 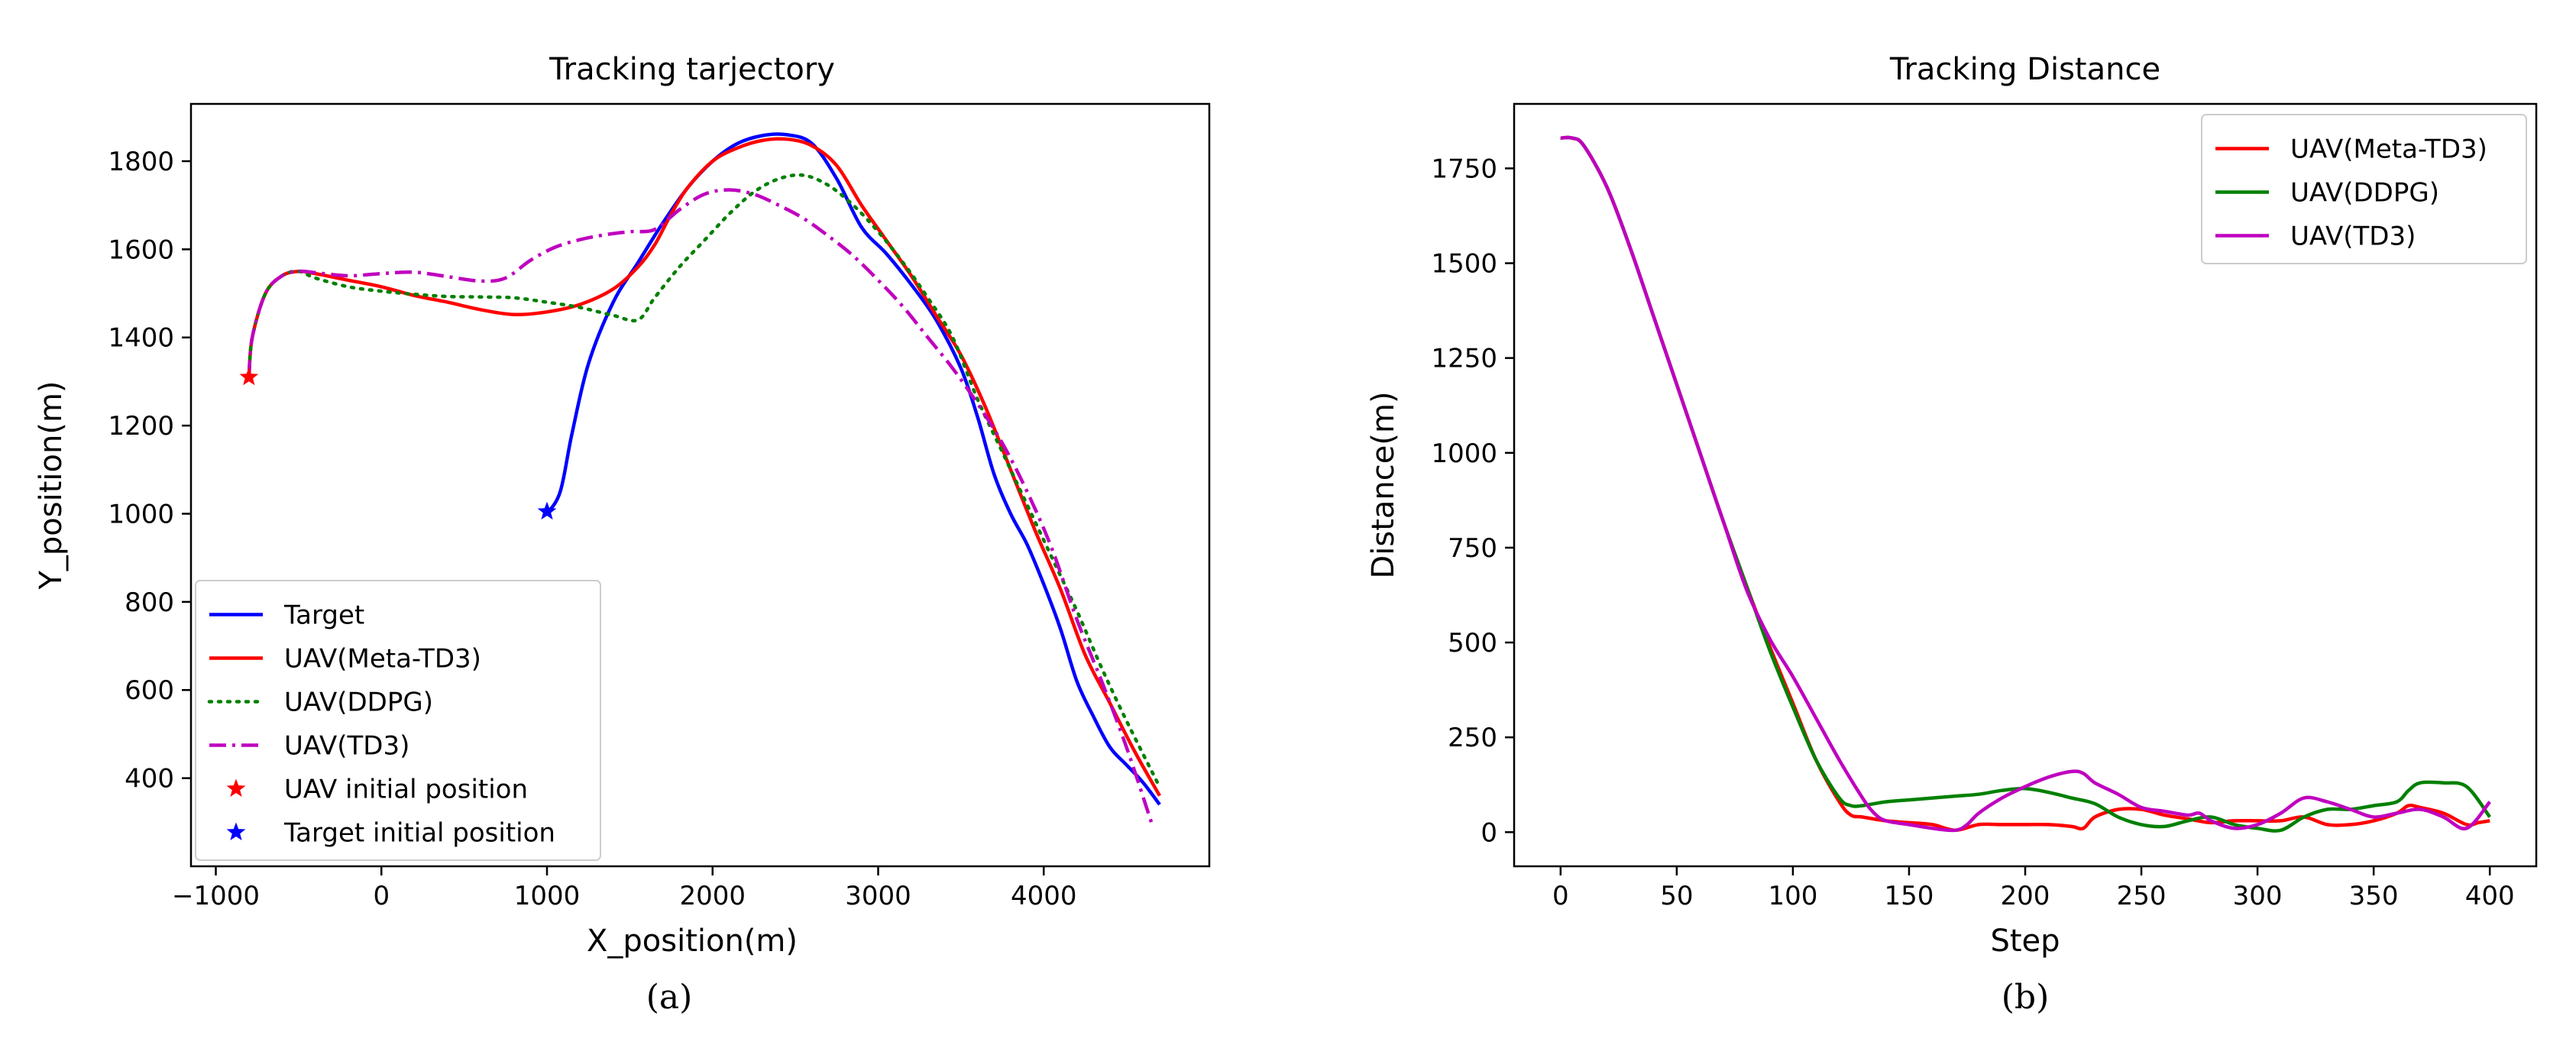 What do you see at coordinates (358, 703) in the screenshot?
I see `trajectory-legend-label-uav-ddpg: UAV(DDPG)` at bounding box center [358, 703].